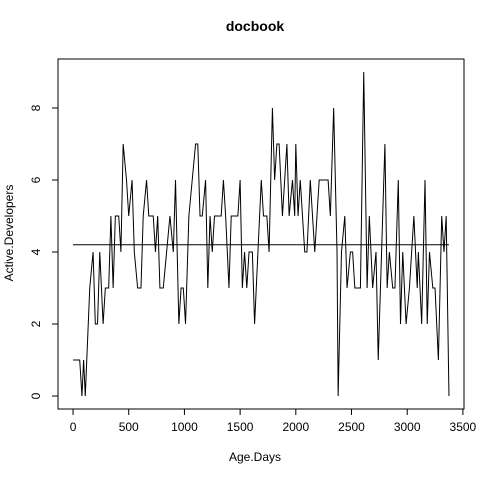 Image resolution: width=480 pixels, height=480 pixels. What do you see at coordinates (351, 427) in the screenshot?
I see `x-tick-label: 2500` at bounding box center [351, 427].